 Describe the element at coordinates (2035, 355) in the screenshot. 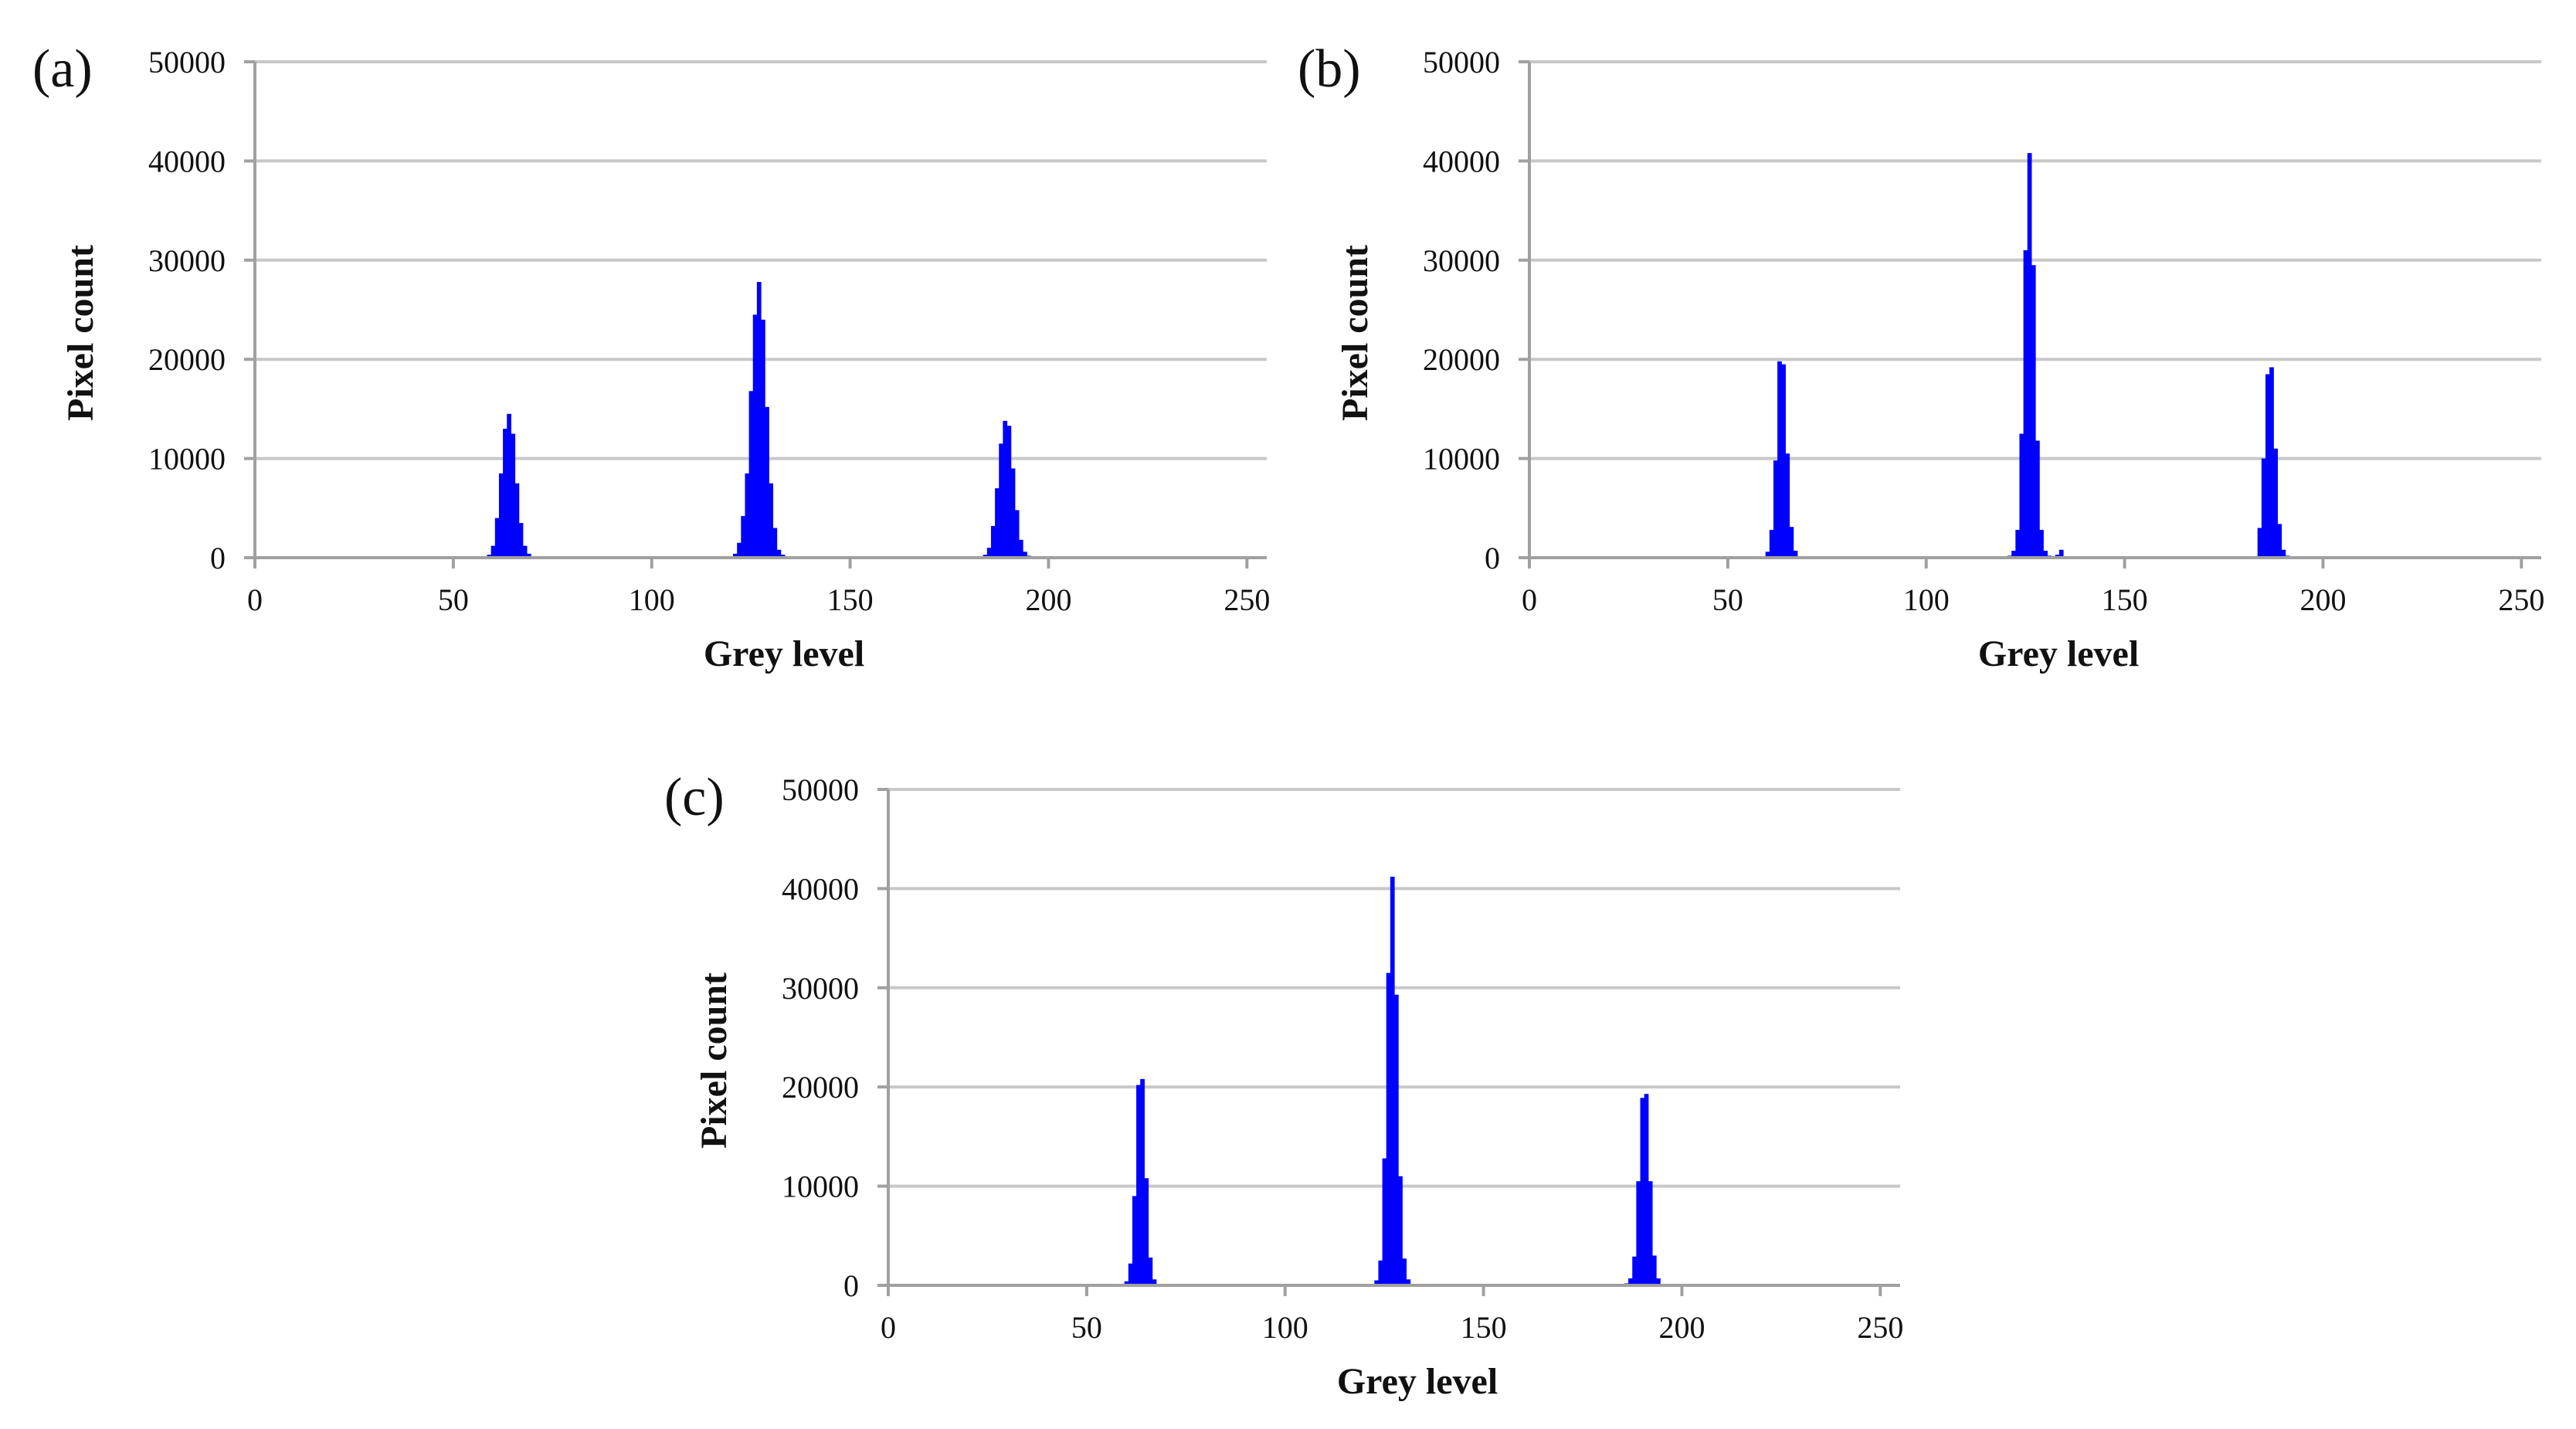

I see `histogram-bars-b` at that location.